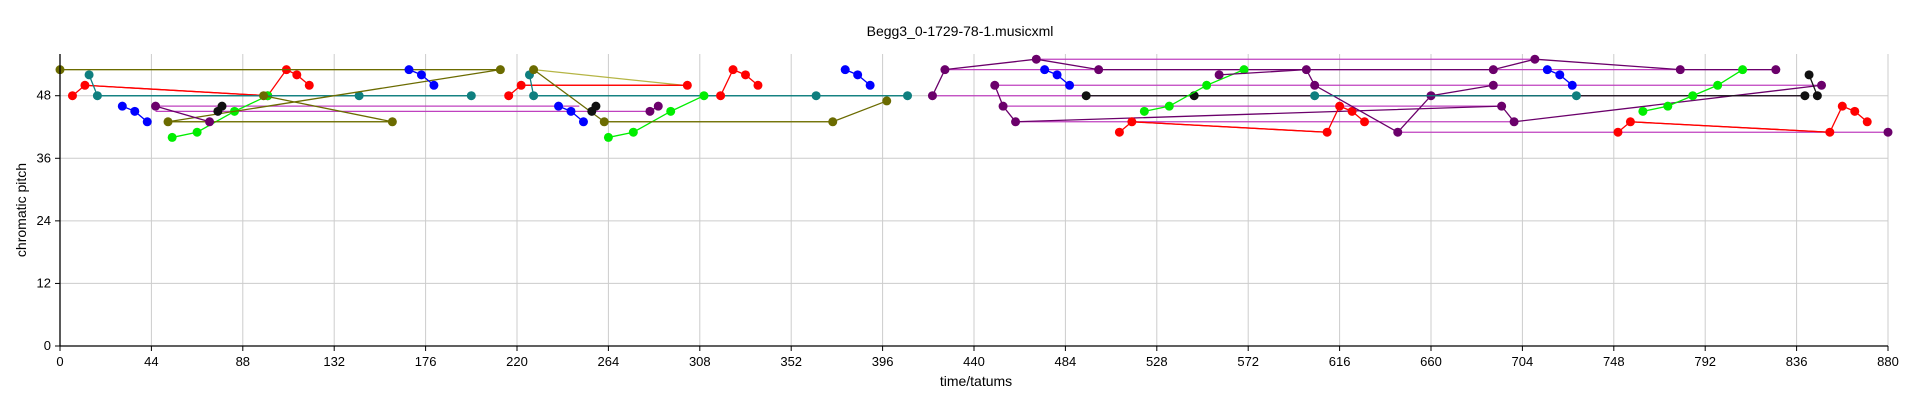 The width and height of the screenshot is (1920, 401). What do you see at coordinates (426, 361) in the screenshot?
I see `x-tick-label-4: 176` at bounding box center [426, 361].